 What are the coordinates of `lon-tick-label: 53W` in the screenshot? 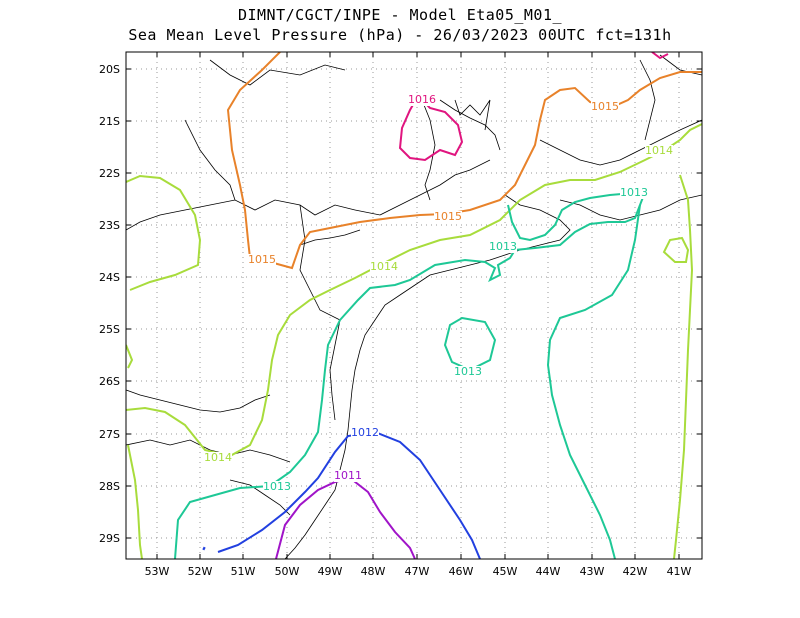 It's located at (157, 571).